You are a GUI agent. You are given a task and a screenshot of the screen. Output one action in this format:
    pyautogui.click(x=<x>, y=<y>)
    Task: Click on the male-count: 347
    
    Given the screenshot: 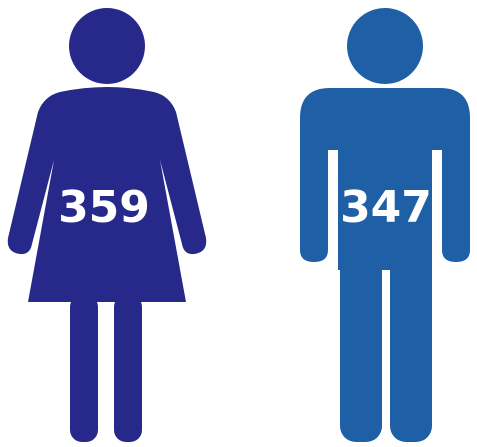 What is the action you would take?
    pyautogui.click(x=386, y=207)
    